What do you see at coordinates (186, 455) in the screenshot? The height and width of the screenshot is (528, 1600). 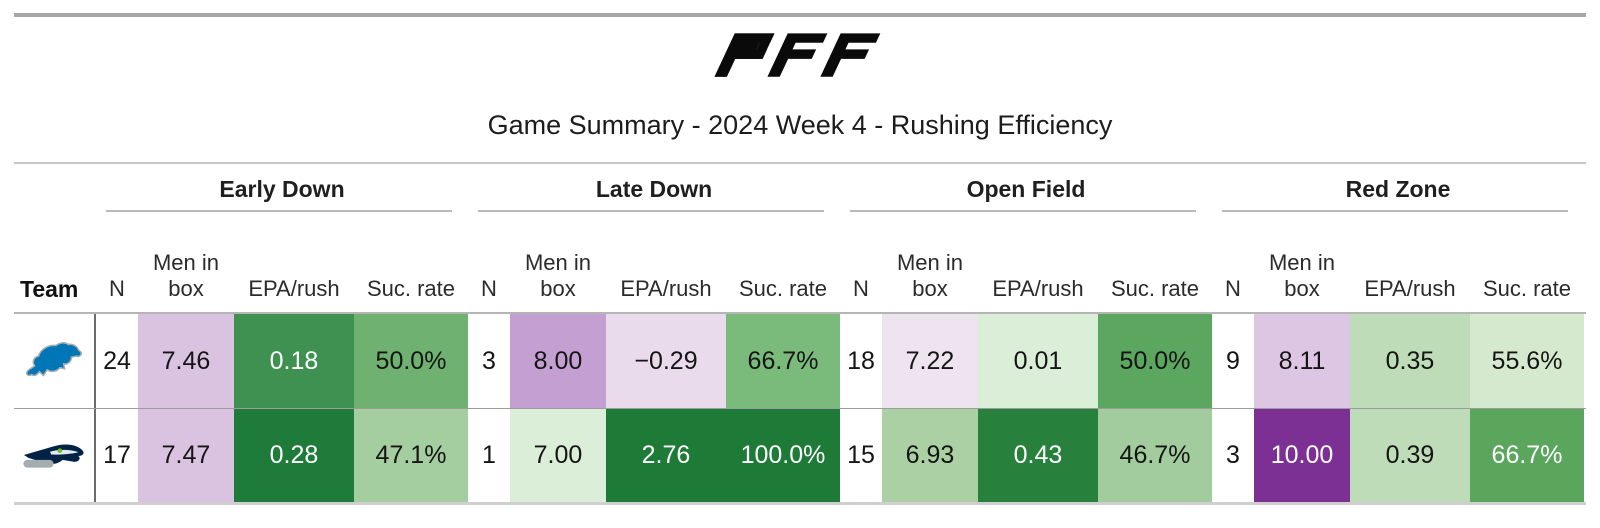 I see `cell-early-men-in-box: 7.47` at bounding box center [186, 455].